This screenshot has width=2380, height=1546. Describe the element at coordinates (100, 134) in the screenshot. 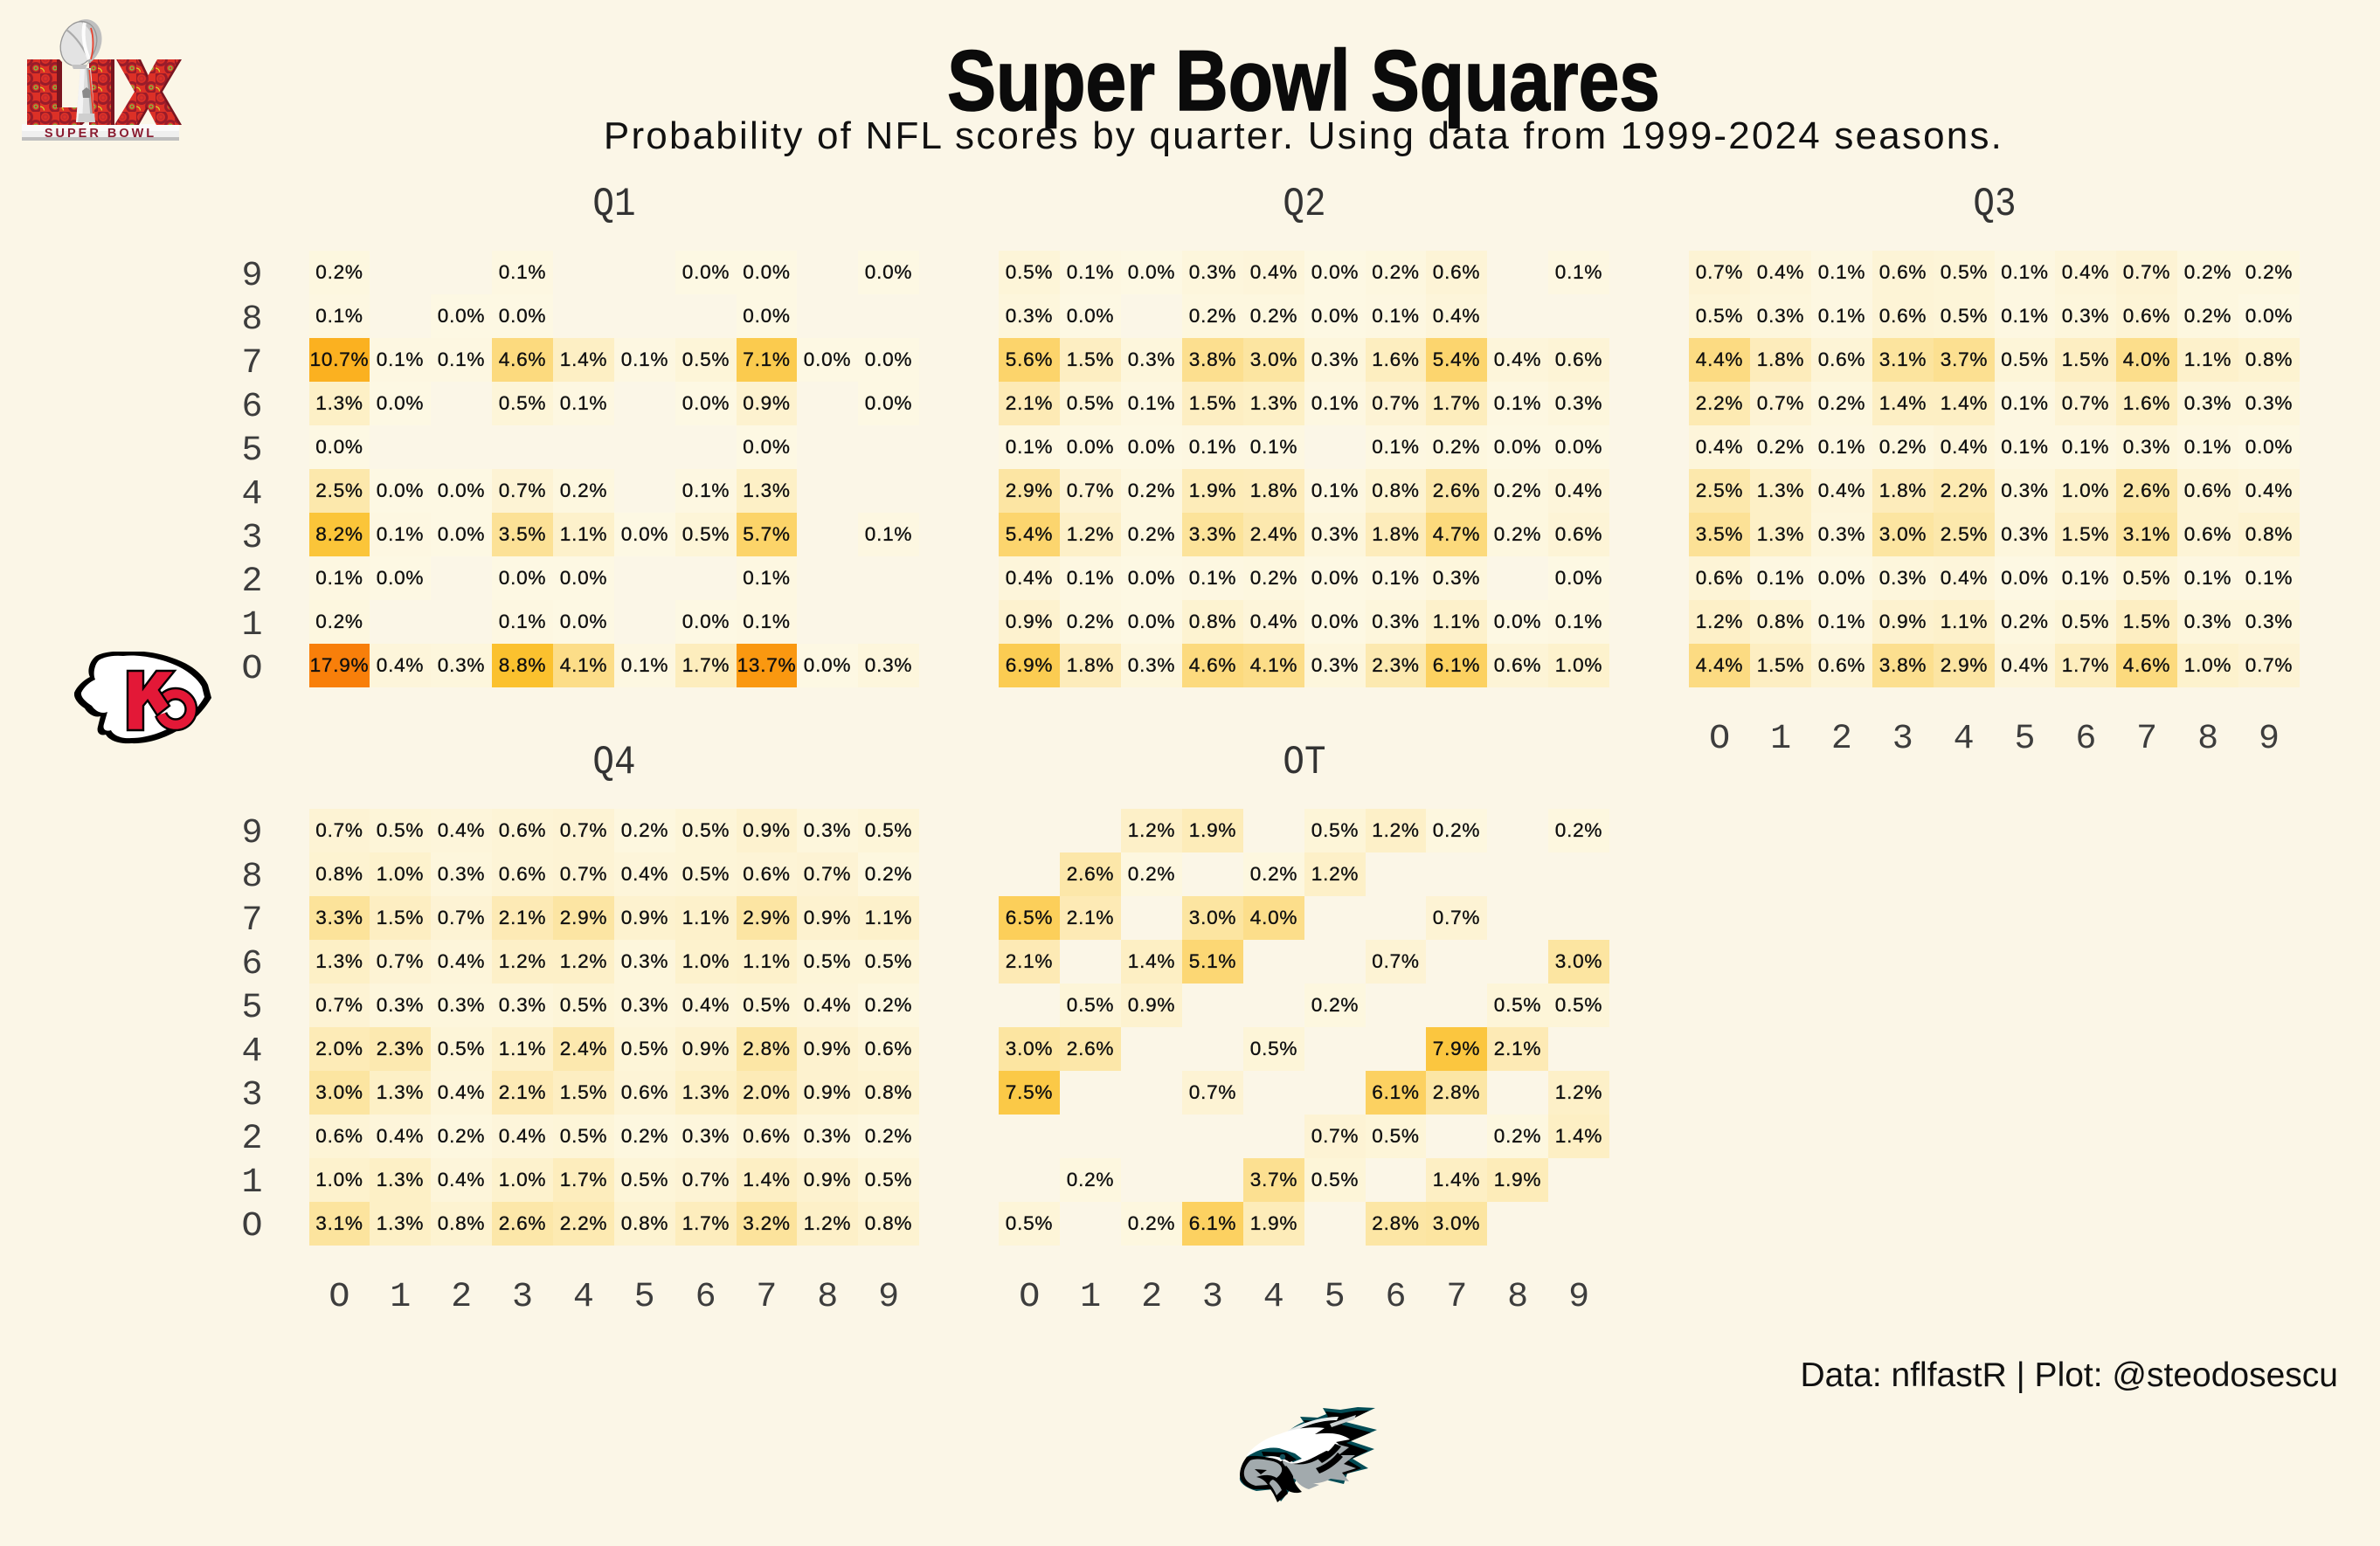

I see `svg-text: SUPER BOWL` at that location.